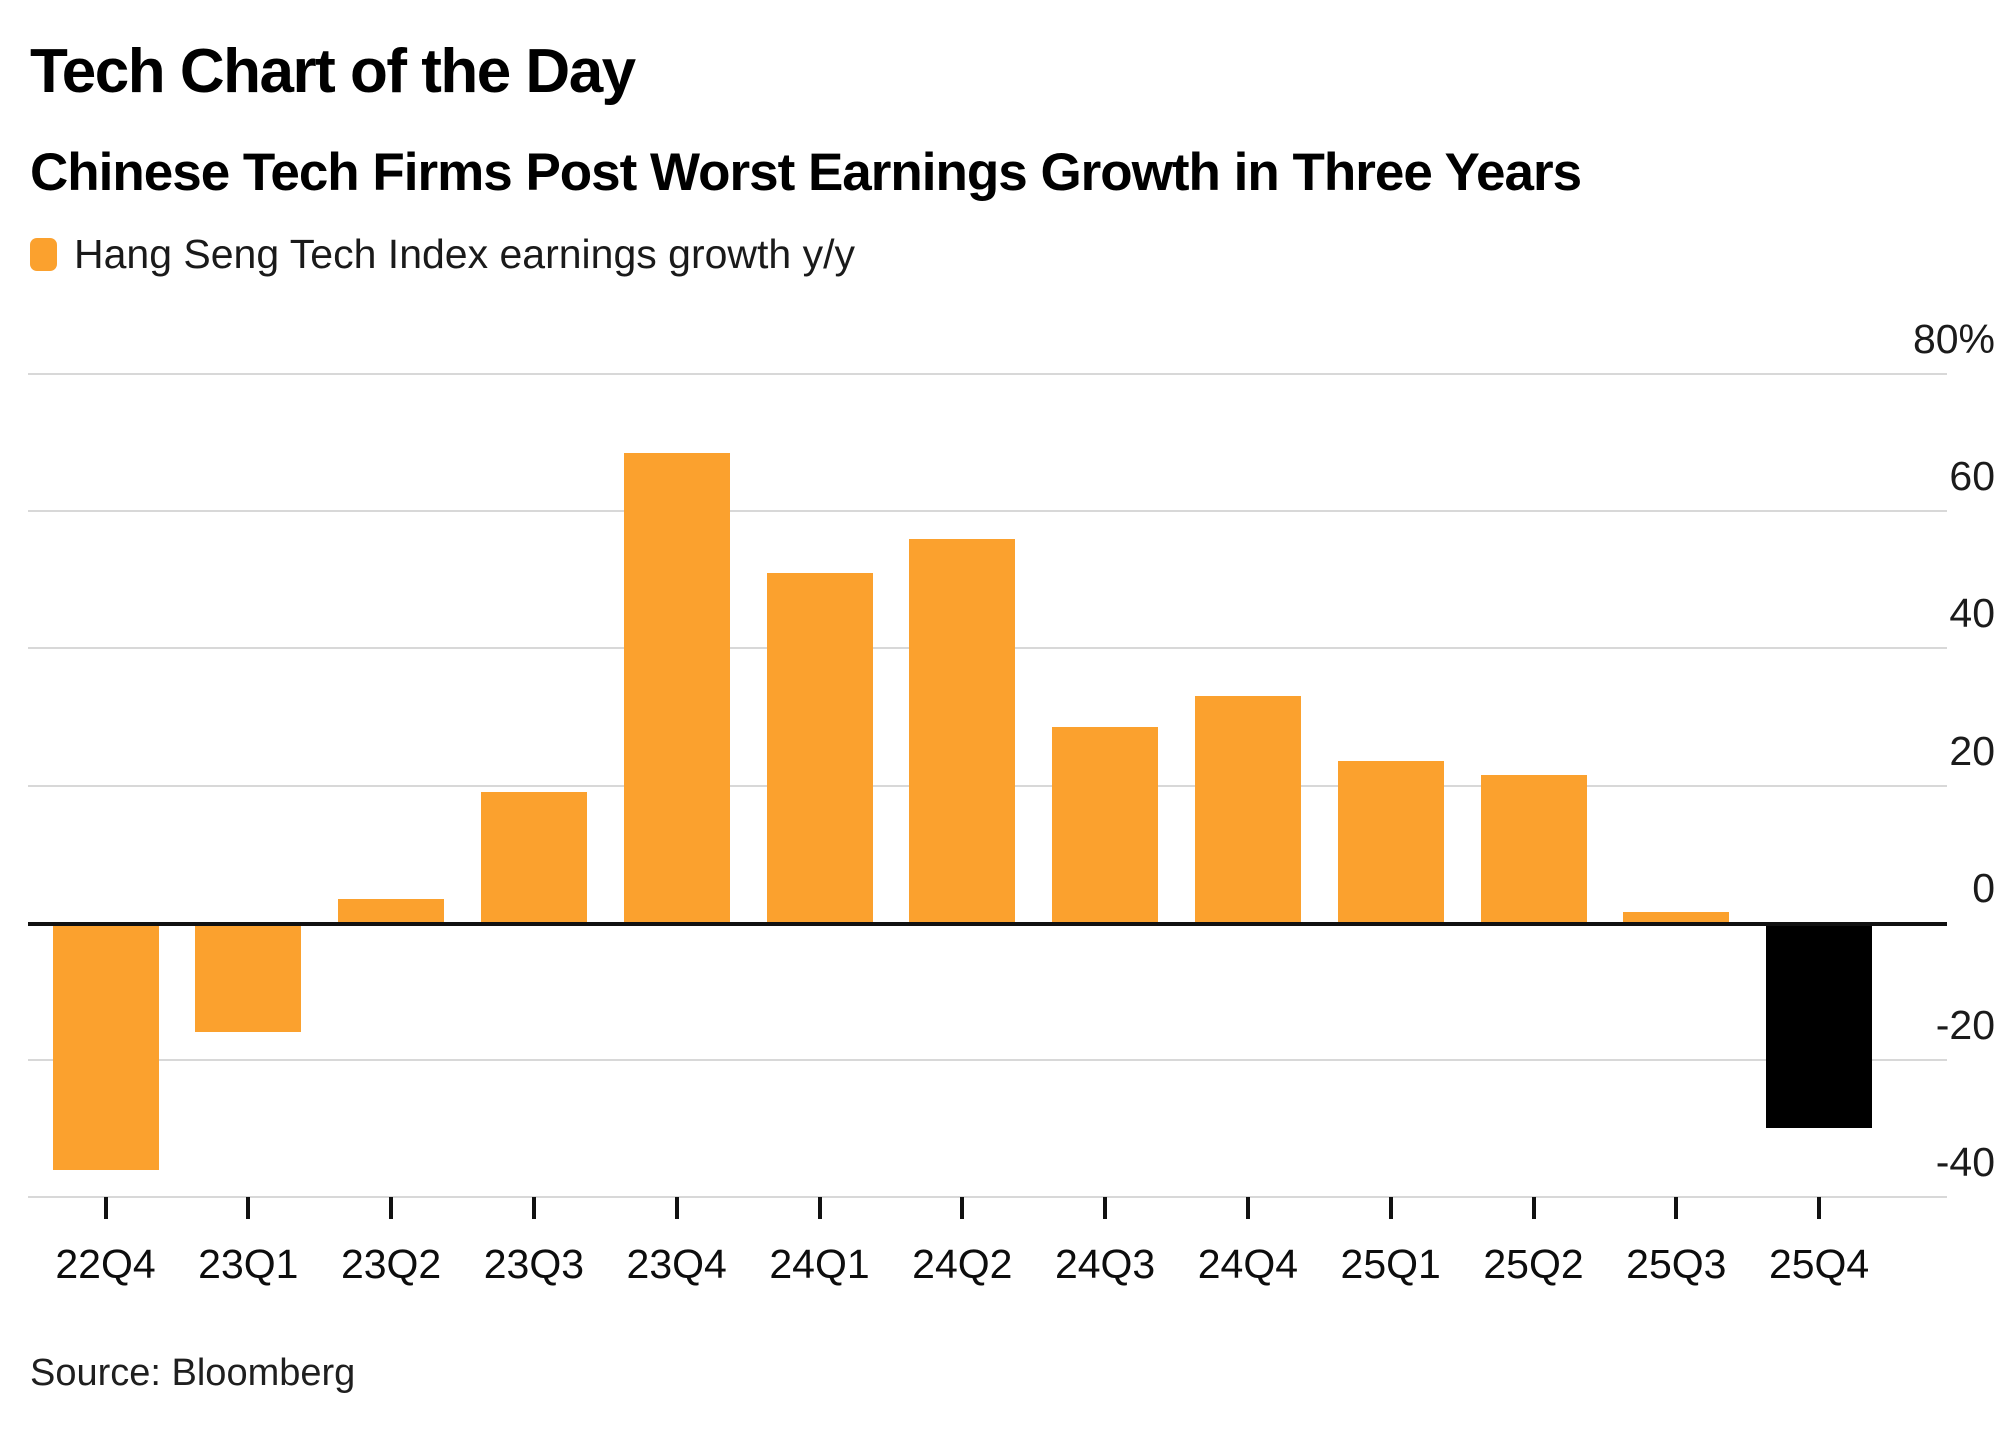 This screenshot has width=2000, height=1441. Describe the element at coordinates (1972, 750) in the screenshot. I see `y-axis-label-20: 20` at that location.